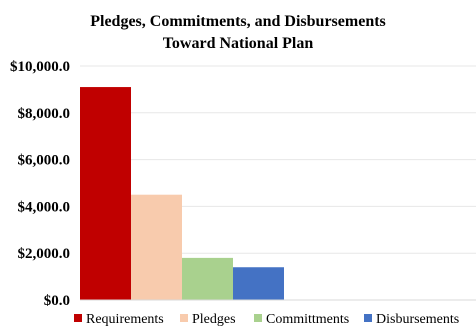 This screenshot has width=476, height=330. I want to click on y-tick-label: $4,000.0, so click(44, 207).